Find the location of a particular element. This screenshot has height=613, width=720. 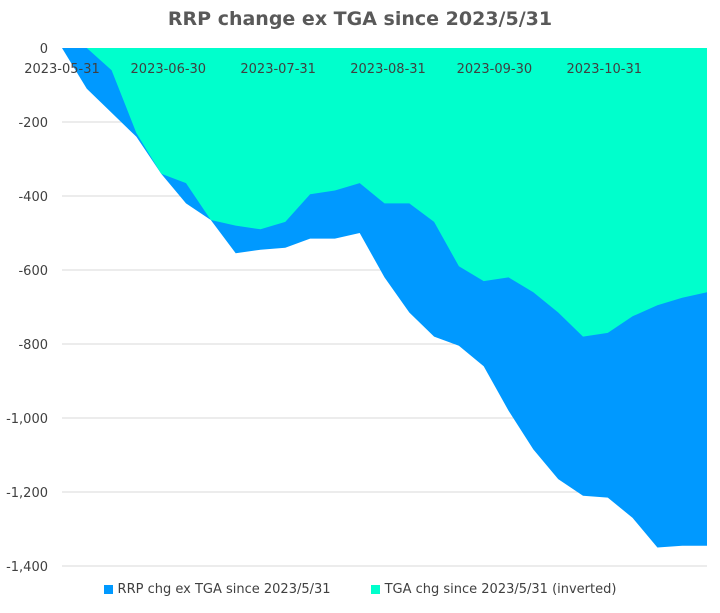

x-tick-label: 2023-06-30 is located at coordinates (169, 69).